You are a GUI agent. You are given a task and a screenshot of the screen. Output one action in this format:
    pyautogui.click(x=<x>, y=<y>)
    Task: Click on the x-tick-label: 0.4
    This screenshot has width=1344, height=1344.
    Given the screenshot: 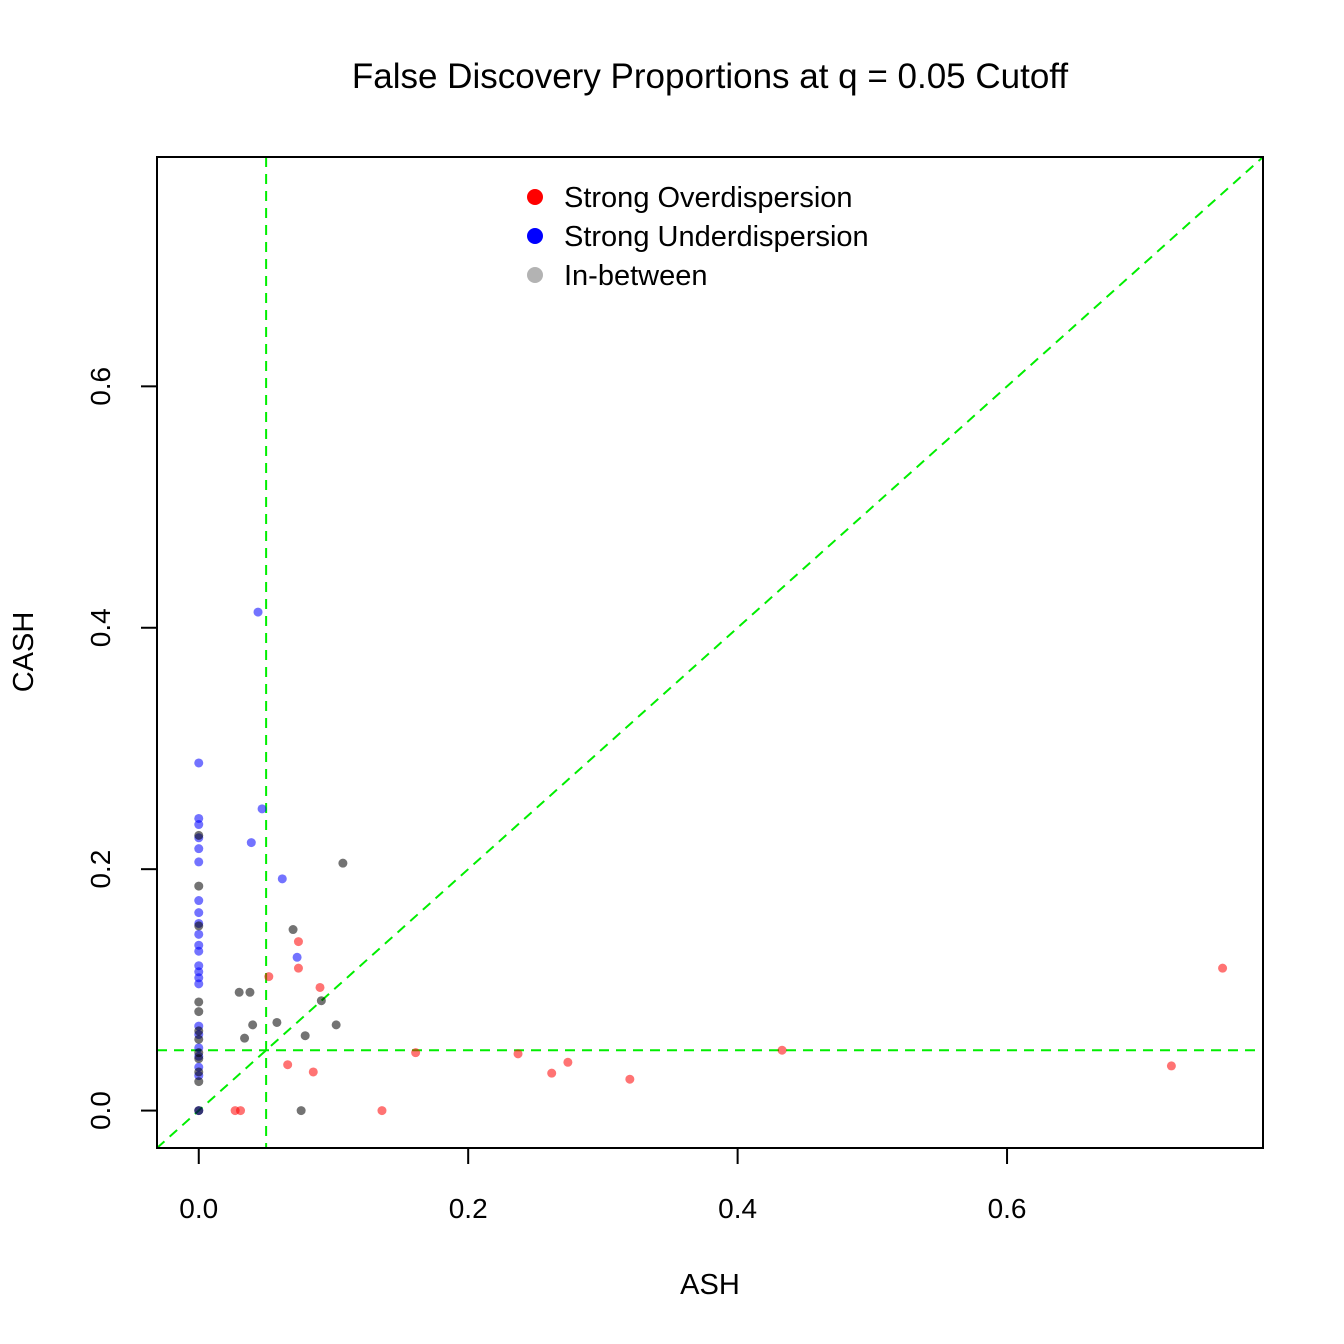 What is the action you would take?
    pyautogui.click(x=737, y=1208)
    